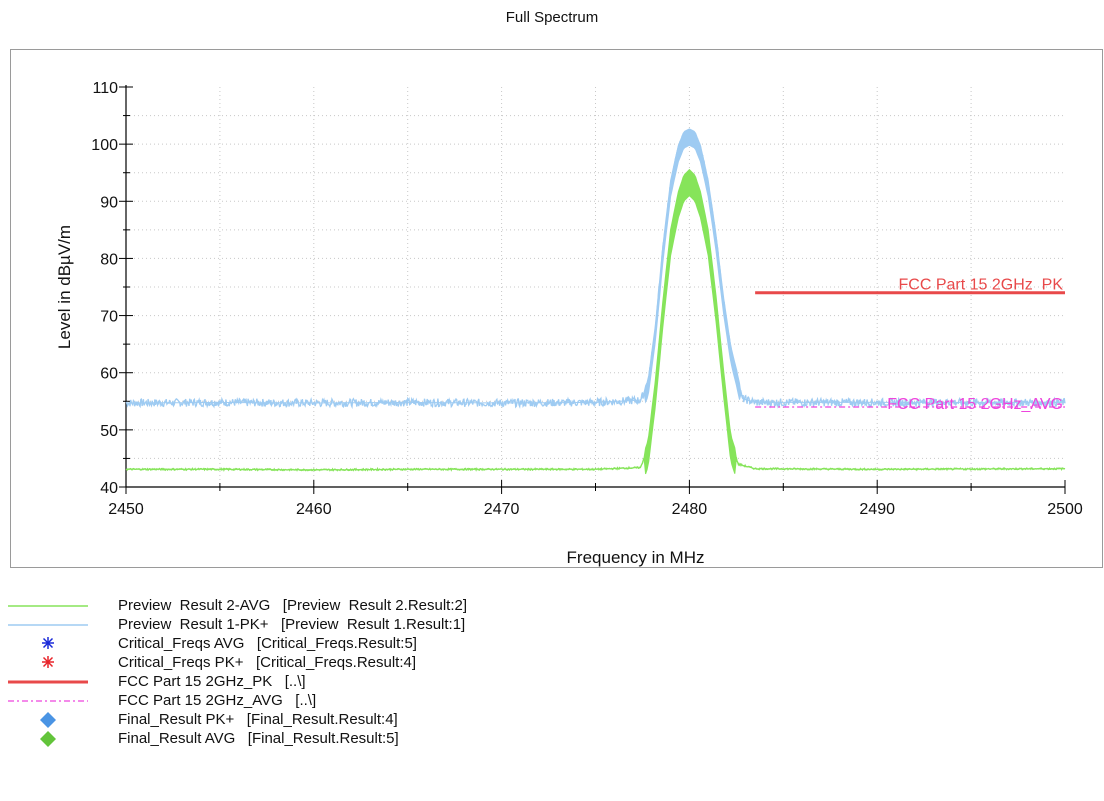 The width and height of the screenshot is (1104, 801). I want to click on fcc-avg-annotation: FCC Part 15 2GHz_AVG, so click(975, 404).